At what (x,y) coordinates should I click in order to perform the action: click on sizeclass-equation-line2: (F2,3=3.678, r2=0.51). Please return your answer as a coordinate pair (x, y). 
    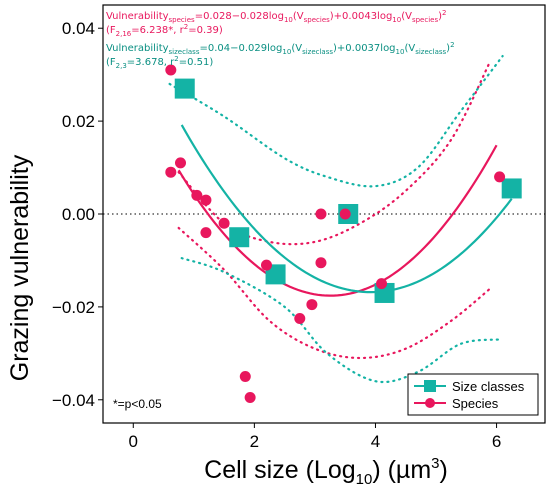
    Looking at the image, I should click on (159, 62).